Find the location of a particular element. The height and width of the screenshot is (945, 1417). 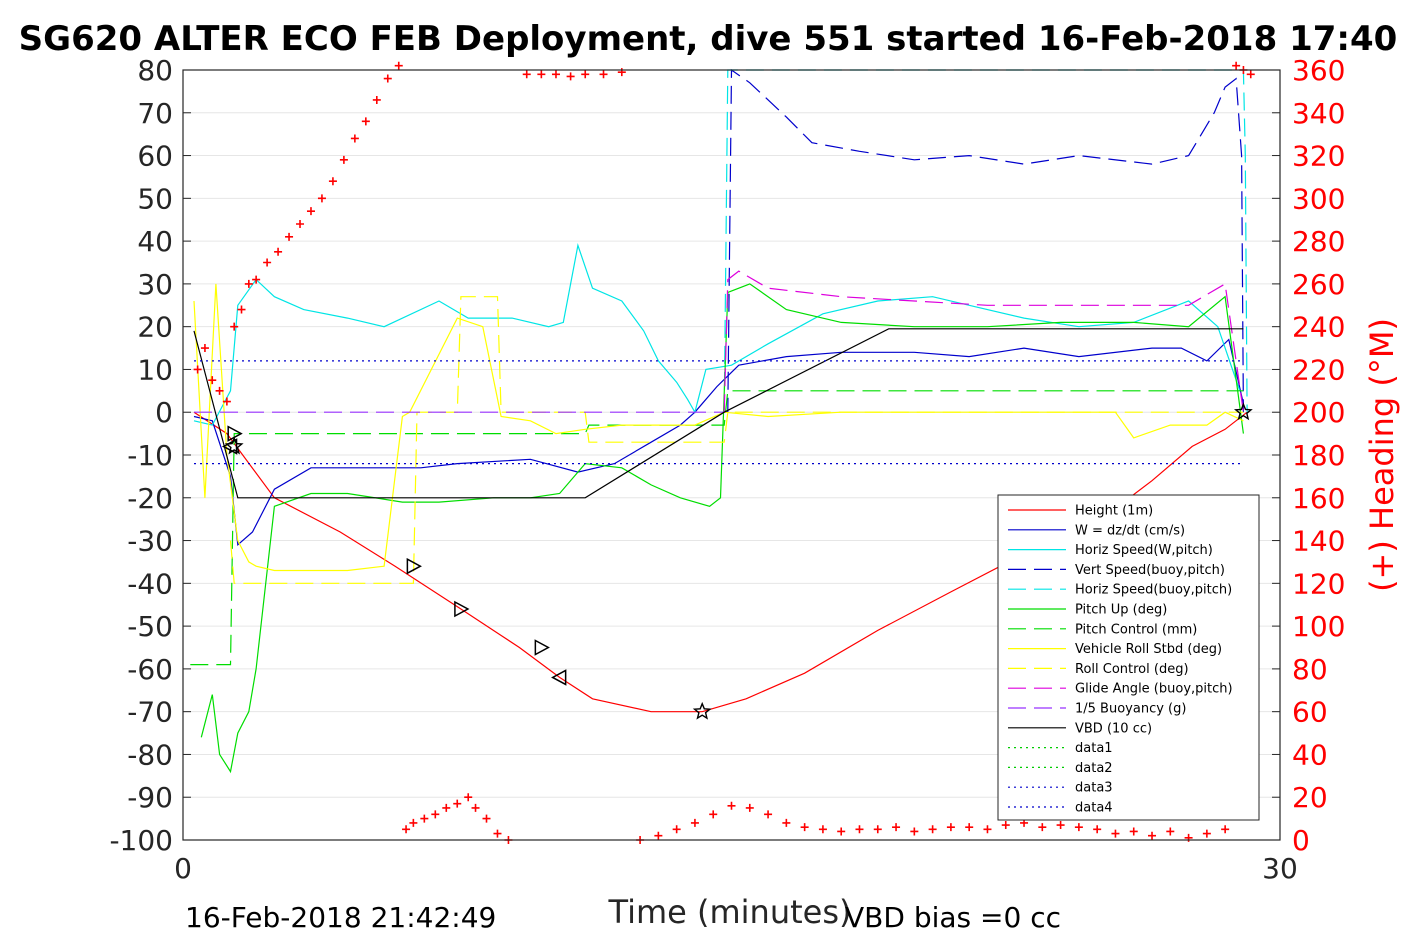

left-tick-label: 0 is located at coordinates (164, 412).